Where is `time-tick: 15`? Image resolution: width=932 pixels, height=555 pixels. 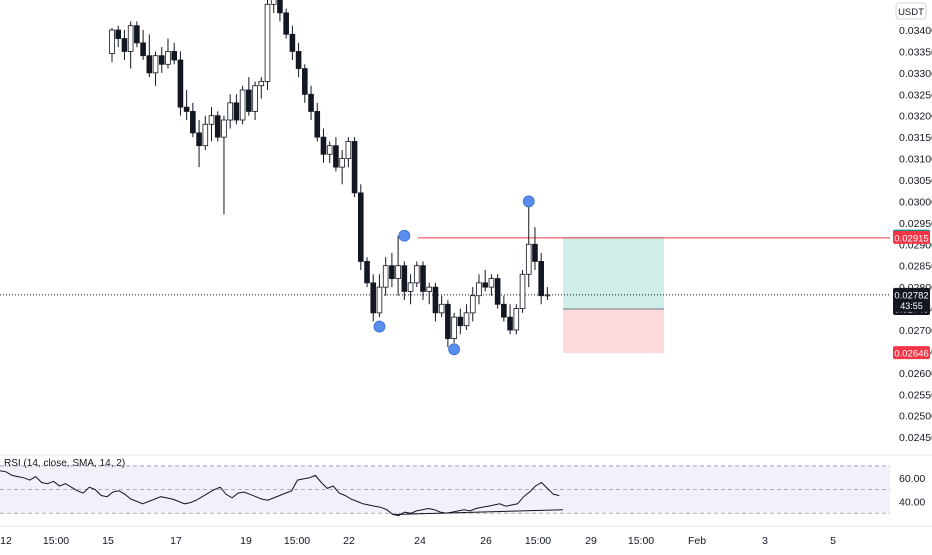 time-tick: 15 is located at coordinates (108, 541).